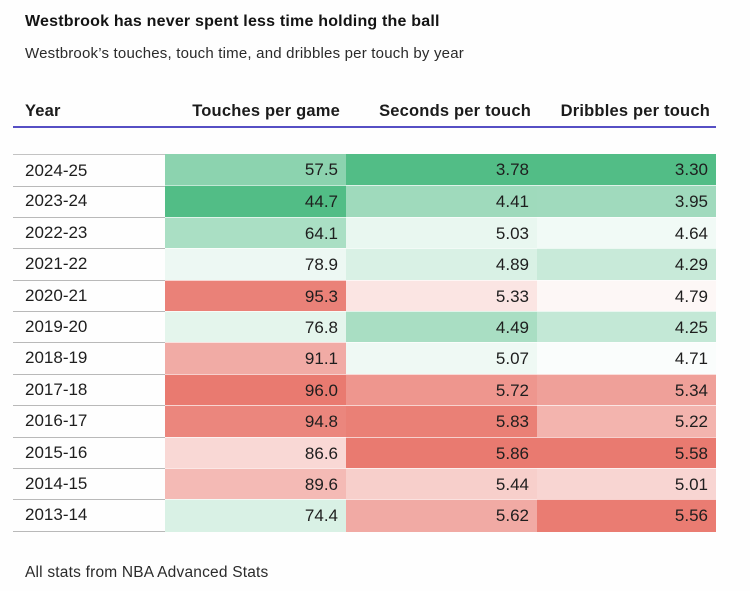  I want to click on seconds-cell: 5.72, so click(441, 390).